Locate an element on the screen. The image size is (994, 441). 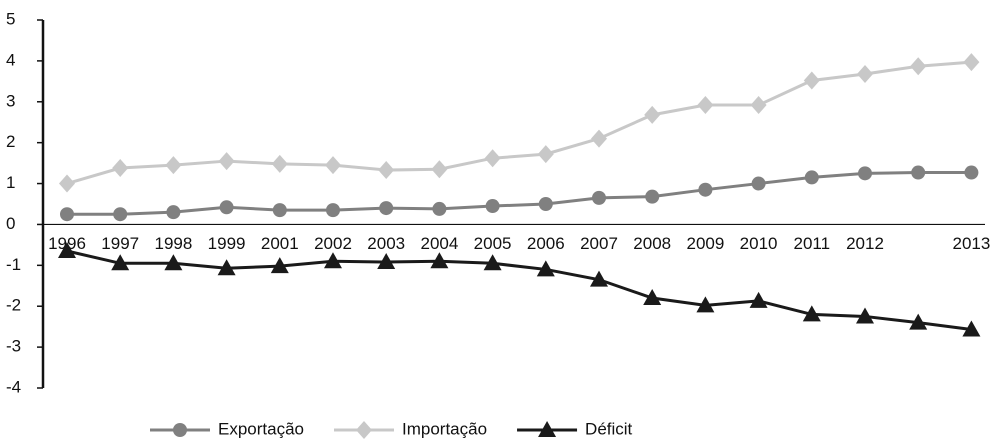
y-tick-label: -4 is located at coordinates (13, 386).